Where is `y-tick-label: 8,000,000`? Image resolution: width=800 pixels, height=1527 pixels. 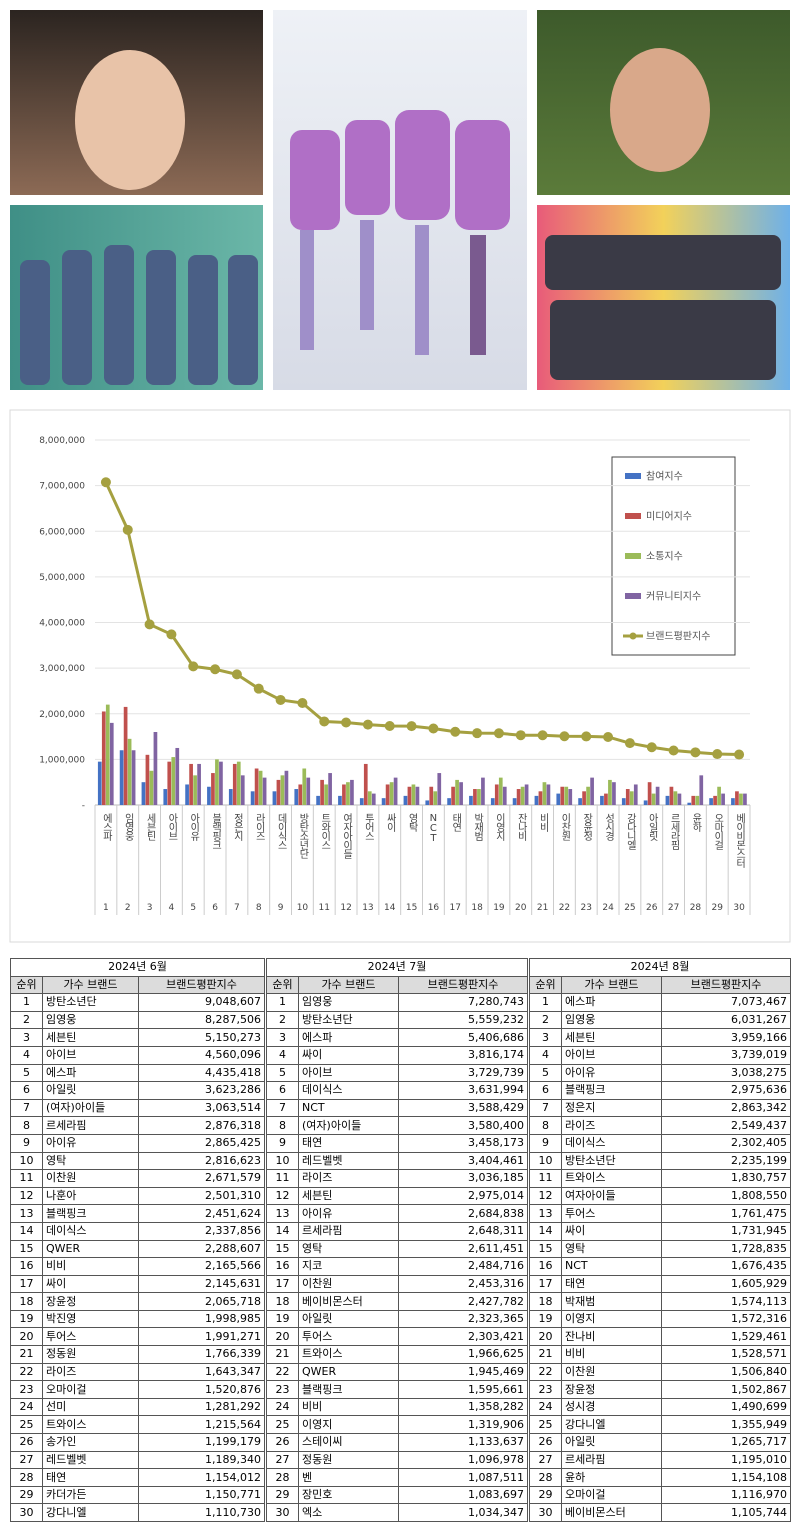
y-tick-label: 8,000,000 is located at coordinates (62, 441).